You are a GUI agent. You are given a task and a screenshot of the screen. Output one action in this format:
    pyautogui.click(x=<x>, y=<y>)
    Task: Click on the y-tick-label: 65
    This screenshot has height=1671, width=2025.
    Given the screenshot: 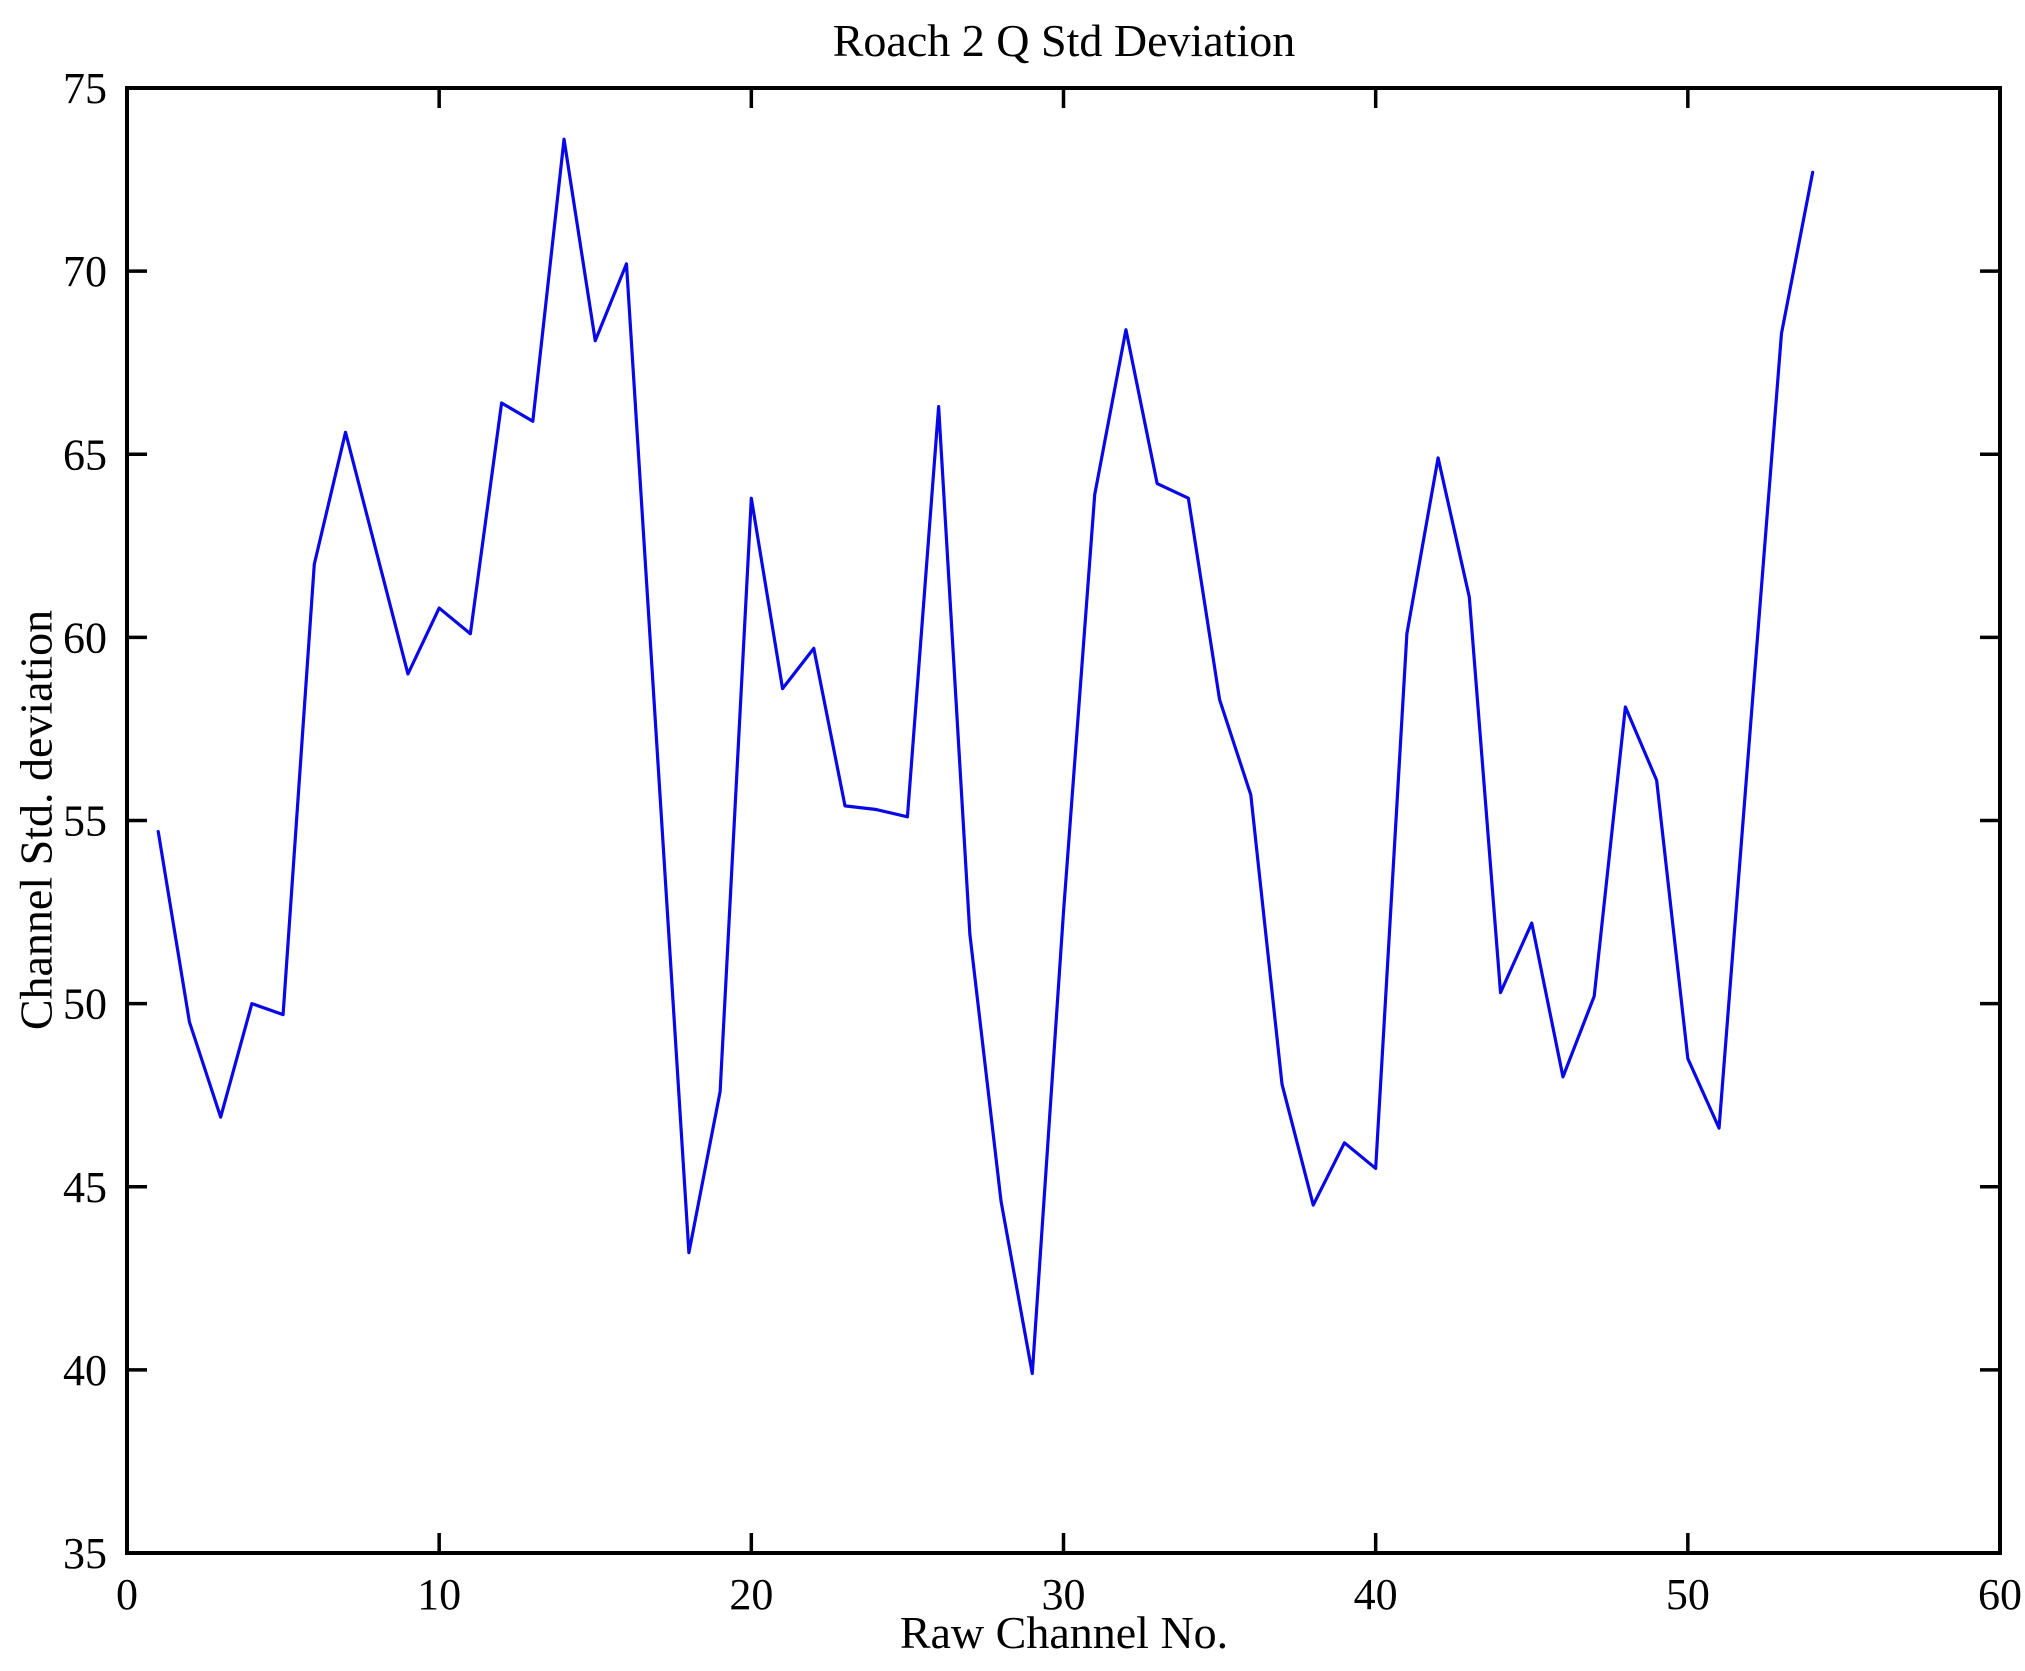 What is the action you would take?
    pyautogui.click(x=85, y=454)
    